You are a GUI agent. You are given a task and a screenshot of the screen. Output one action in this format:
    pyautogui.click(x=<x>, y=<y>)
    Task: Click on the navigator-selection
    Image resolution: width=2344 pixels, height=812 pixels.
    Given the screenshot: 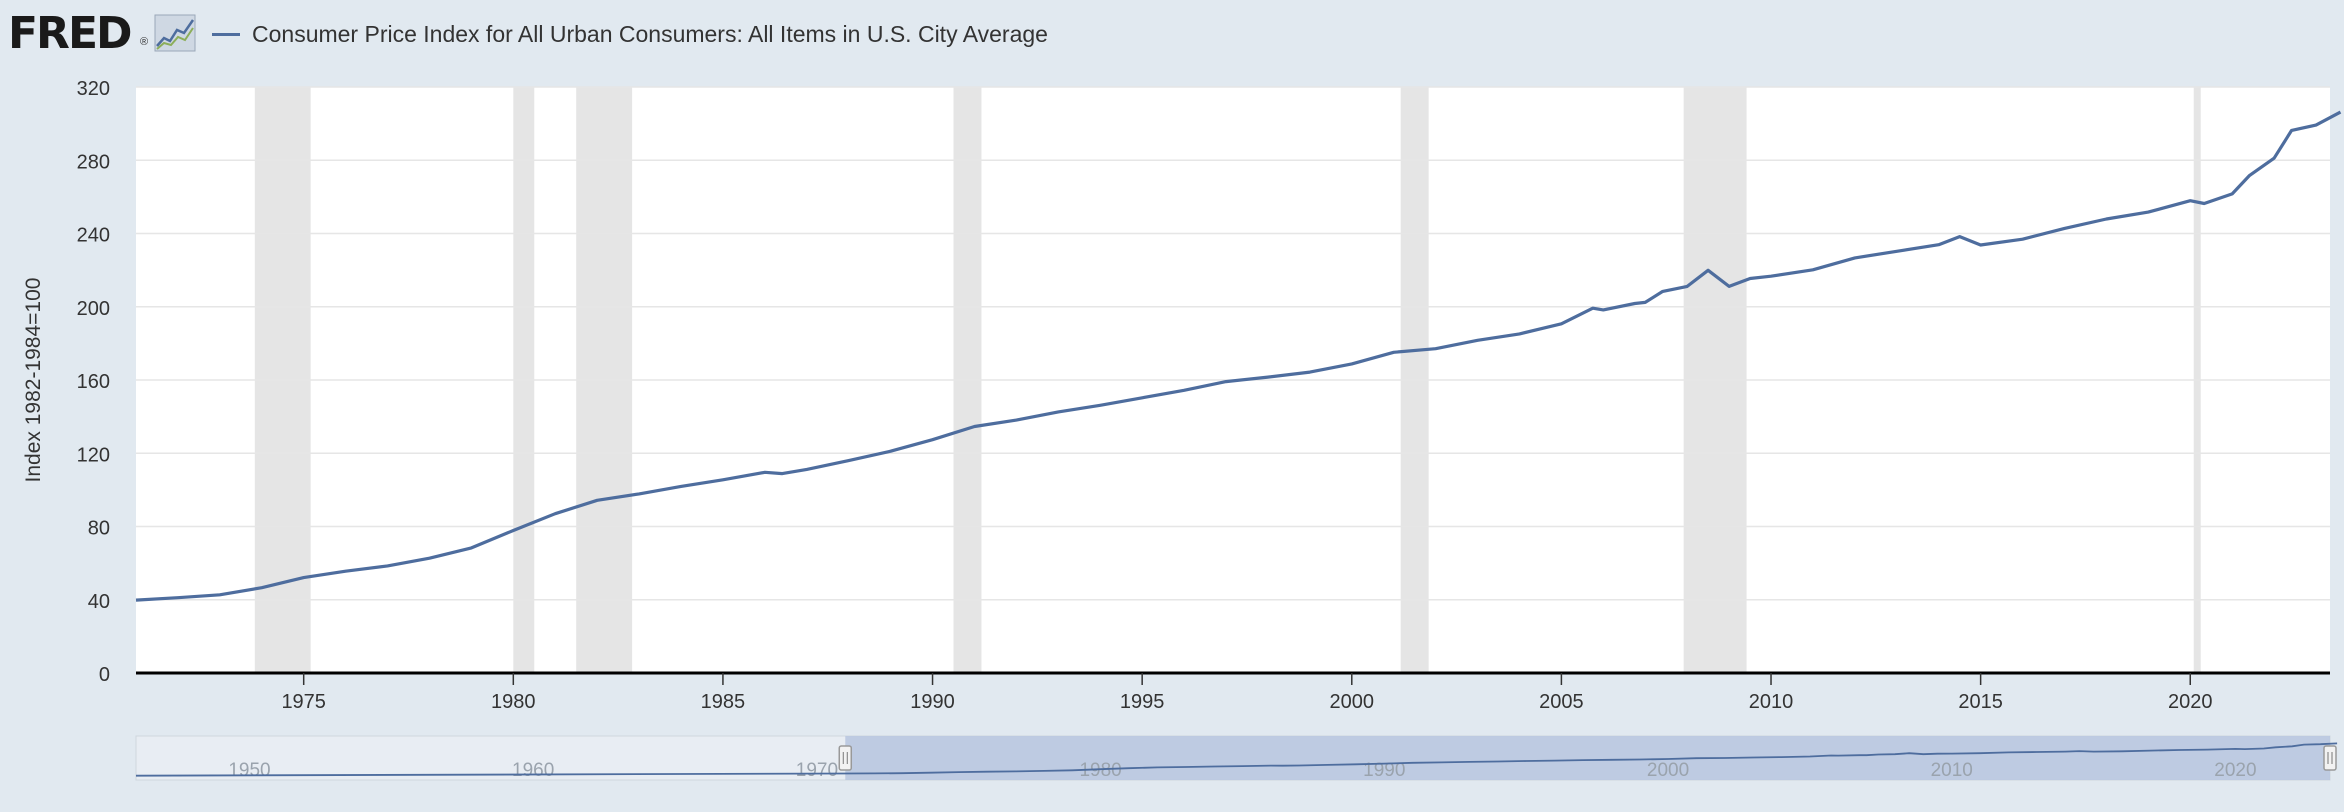 What is the action you would take?
    pyautogui.click(x=1587, y=758)
    